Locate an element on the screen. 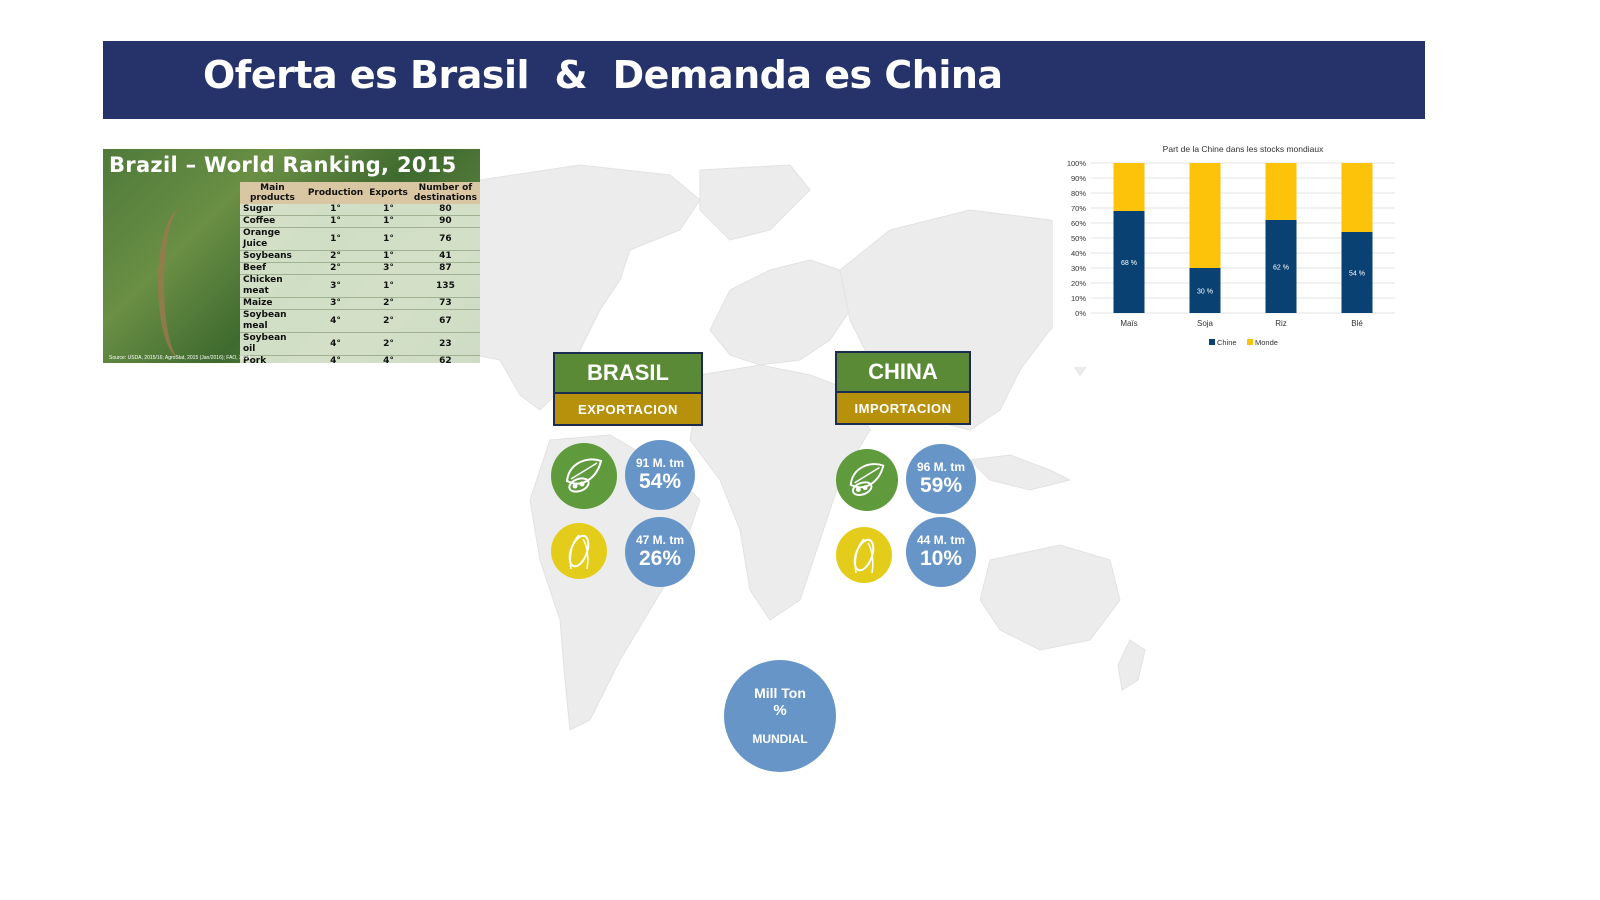 The width and height of the screenshot is (1600, 900). ranking-row: Orange Juice 1° 1° 76 is located at coordinates (360, 239).